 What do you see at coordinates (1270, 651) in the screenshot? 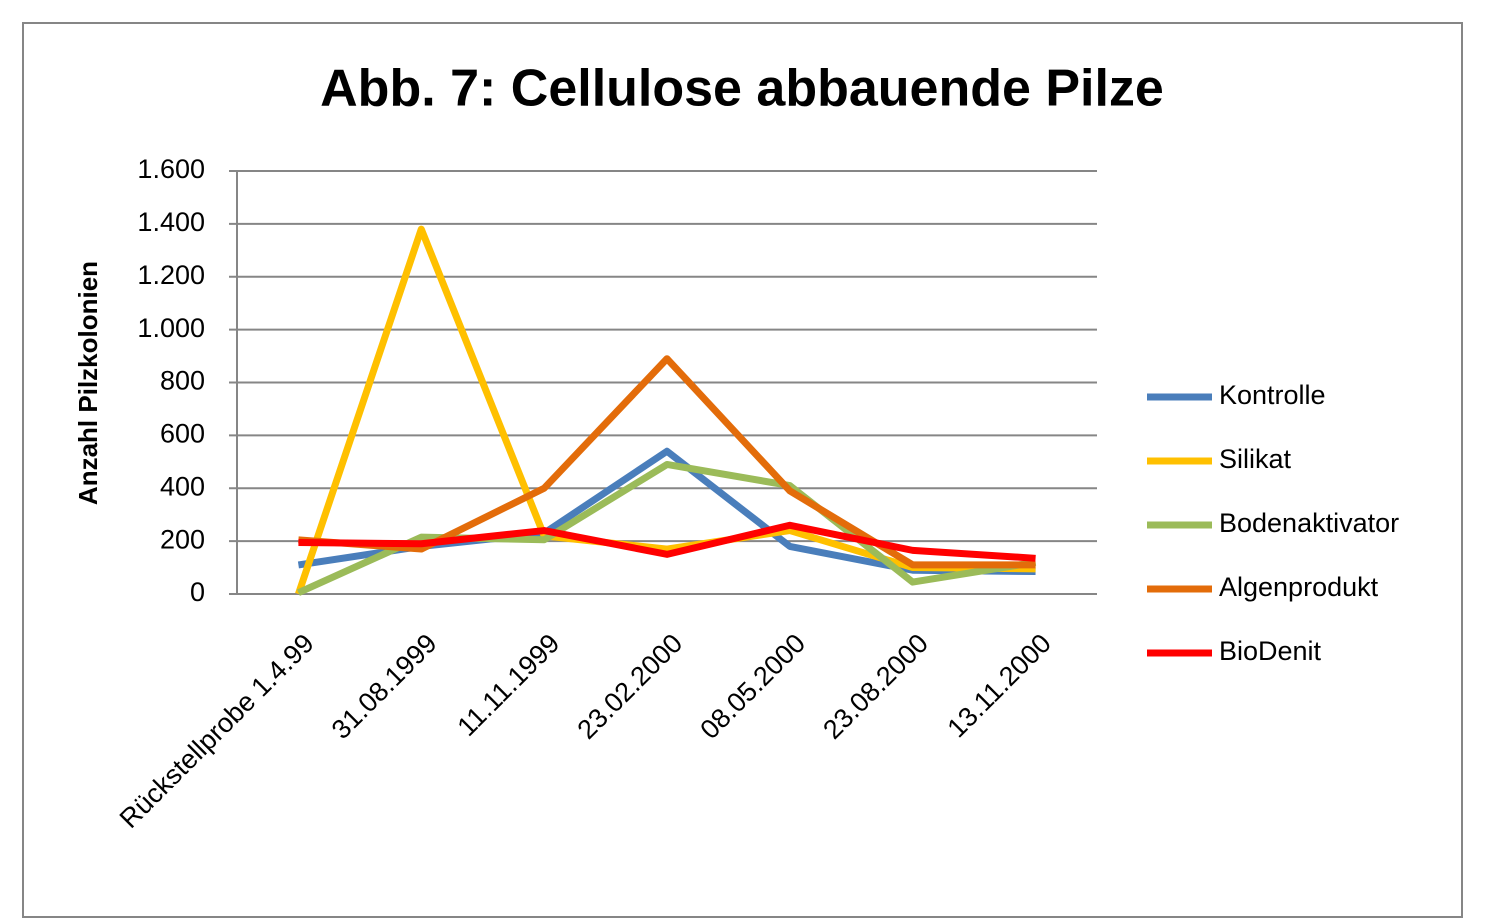
I see `legend-label: BioDenit` at bounding box center [1270, 651].